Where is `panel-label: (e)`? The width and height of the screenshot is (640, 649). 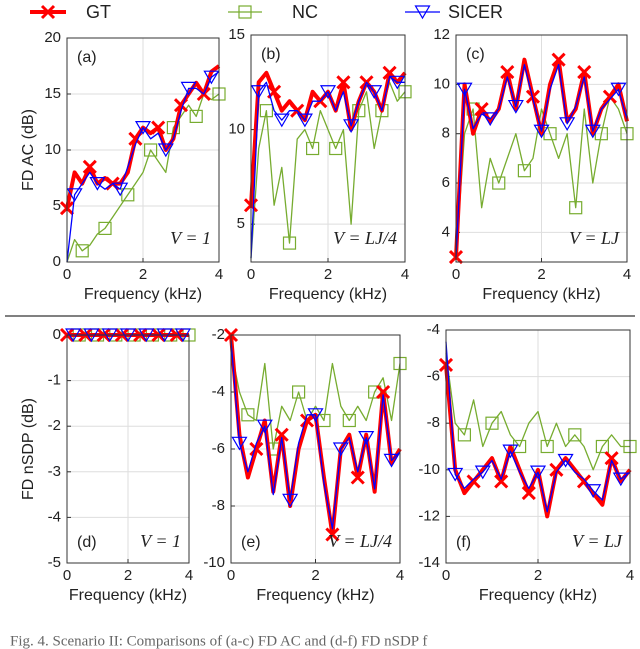
panel-label: (e) is located at coordinates (251, 542).